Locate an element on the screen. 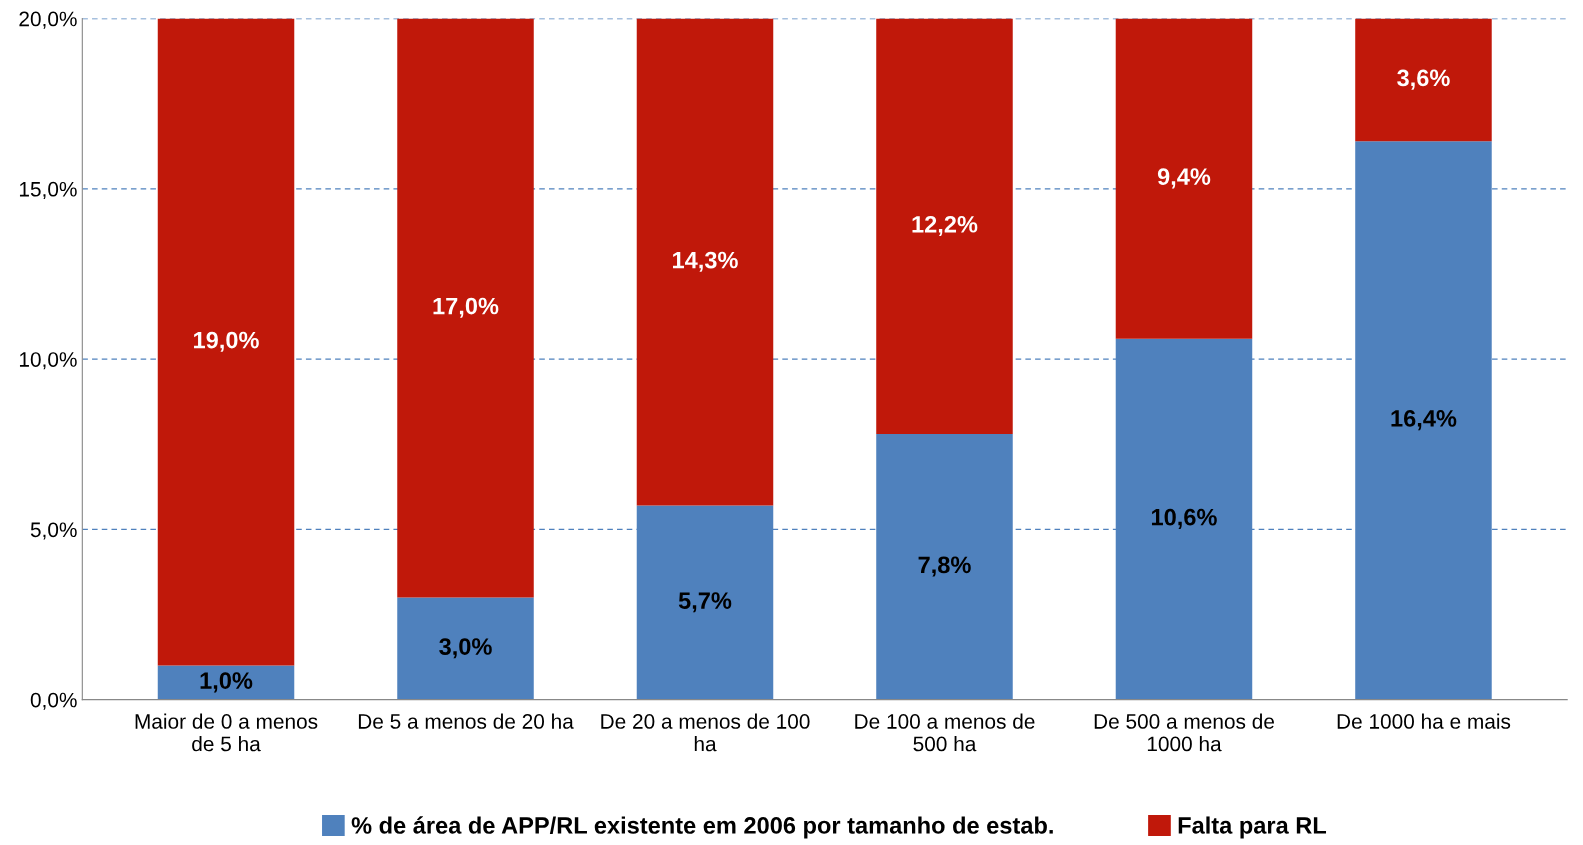 The image size is (1583, 845). data-label: 9,4% is located at coordinates (1184, 178).